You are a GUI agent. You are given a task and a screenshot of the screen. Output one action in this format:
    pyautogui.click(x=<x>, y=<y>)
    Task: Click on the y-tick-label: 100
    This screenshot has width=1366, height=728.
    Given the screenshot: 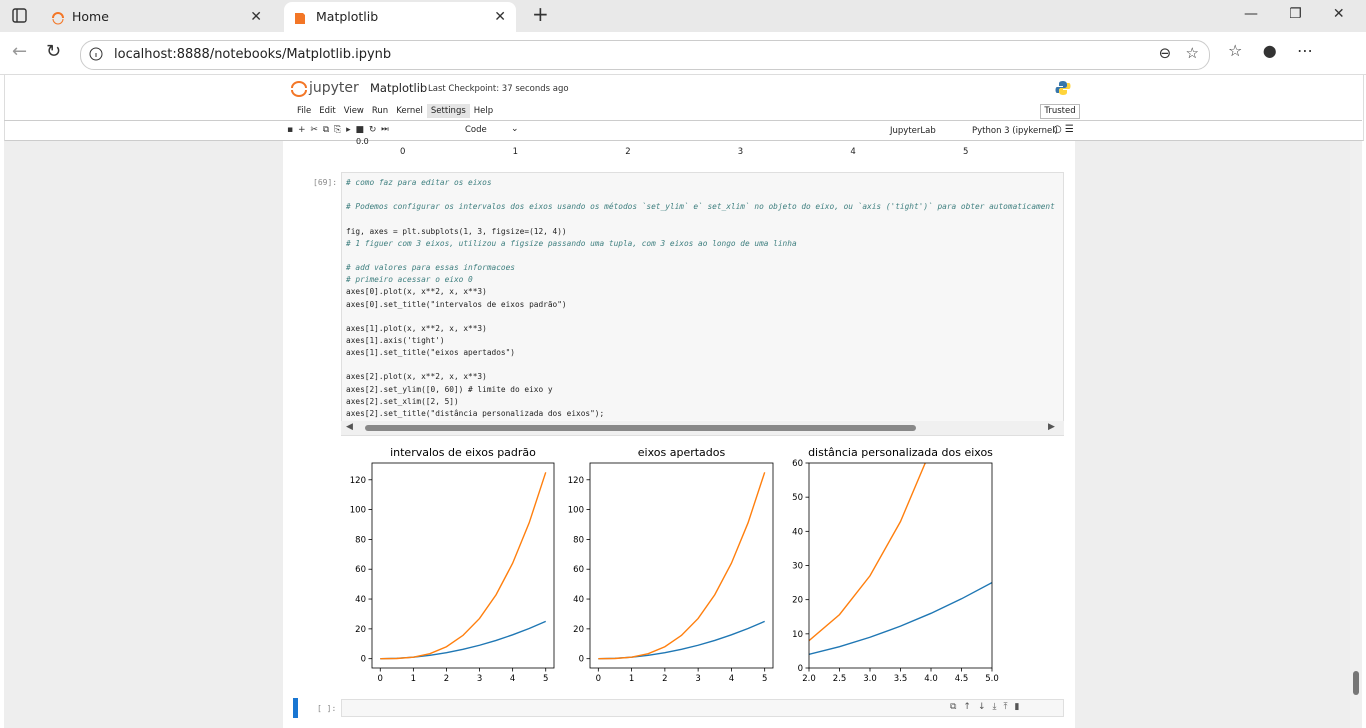 What is the action you would take?
    pyautogui.click(x=358, y=511)
    